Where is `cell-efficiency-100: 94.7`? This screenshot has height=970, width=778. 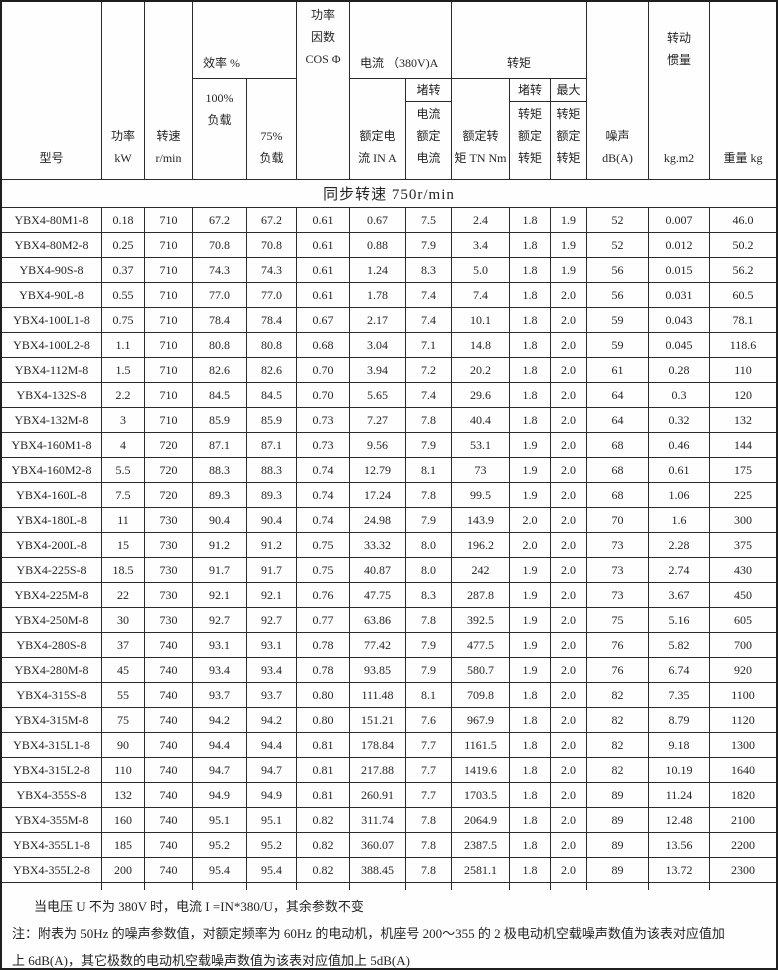 cell-efficiency-100: 94.7 is located at coordinates (220, 770).